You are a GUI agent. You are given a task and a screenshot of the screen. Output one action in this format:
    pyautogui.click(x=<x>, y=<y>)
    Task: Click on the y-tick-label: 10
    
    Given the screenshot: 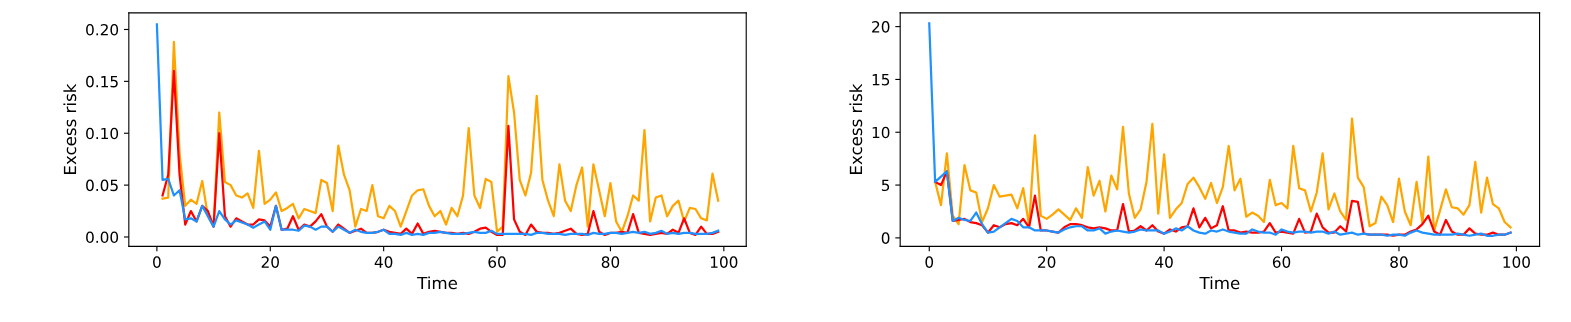 What is the action you would take?
    pyautogui.click(x=881, y=132)
    